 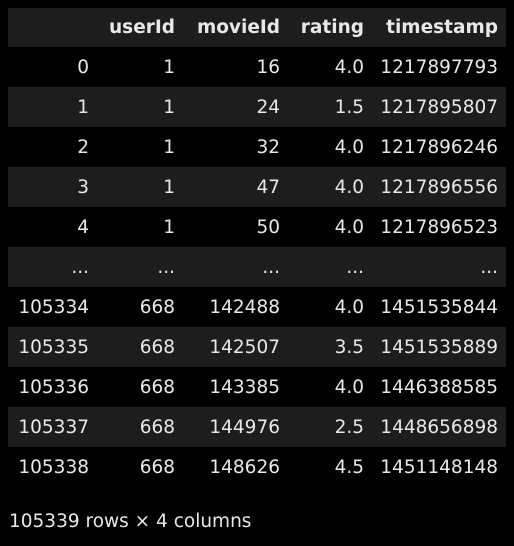 I want to click on cell-movieid: 144976, so click(x=244, y=427).